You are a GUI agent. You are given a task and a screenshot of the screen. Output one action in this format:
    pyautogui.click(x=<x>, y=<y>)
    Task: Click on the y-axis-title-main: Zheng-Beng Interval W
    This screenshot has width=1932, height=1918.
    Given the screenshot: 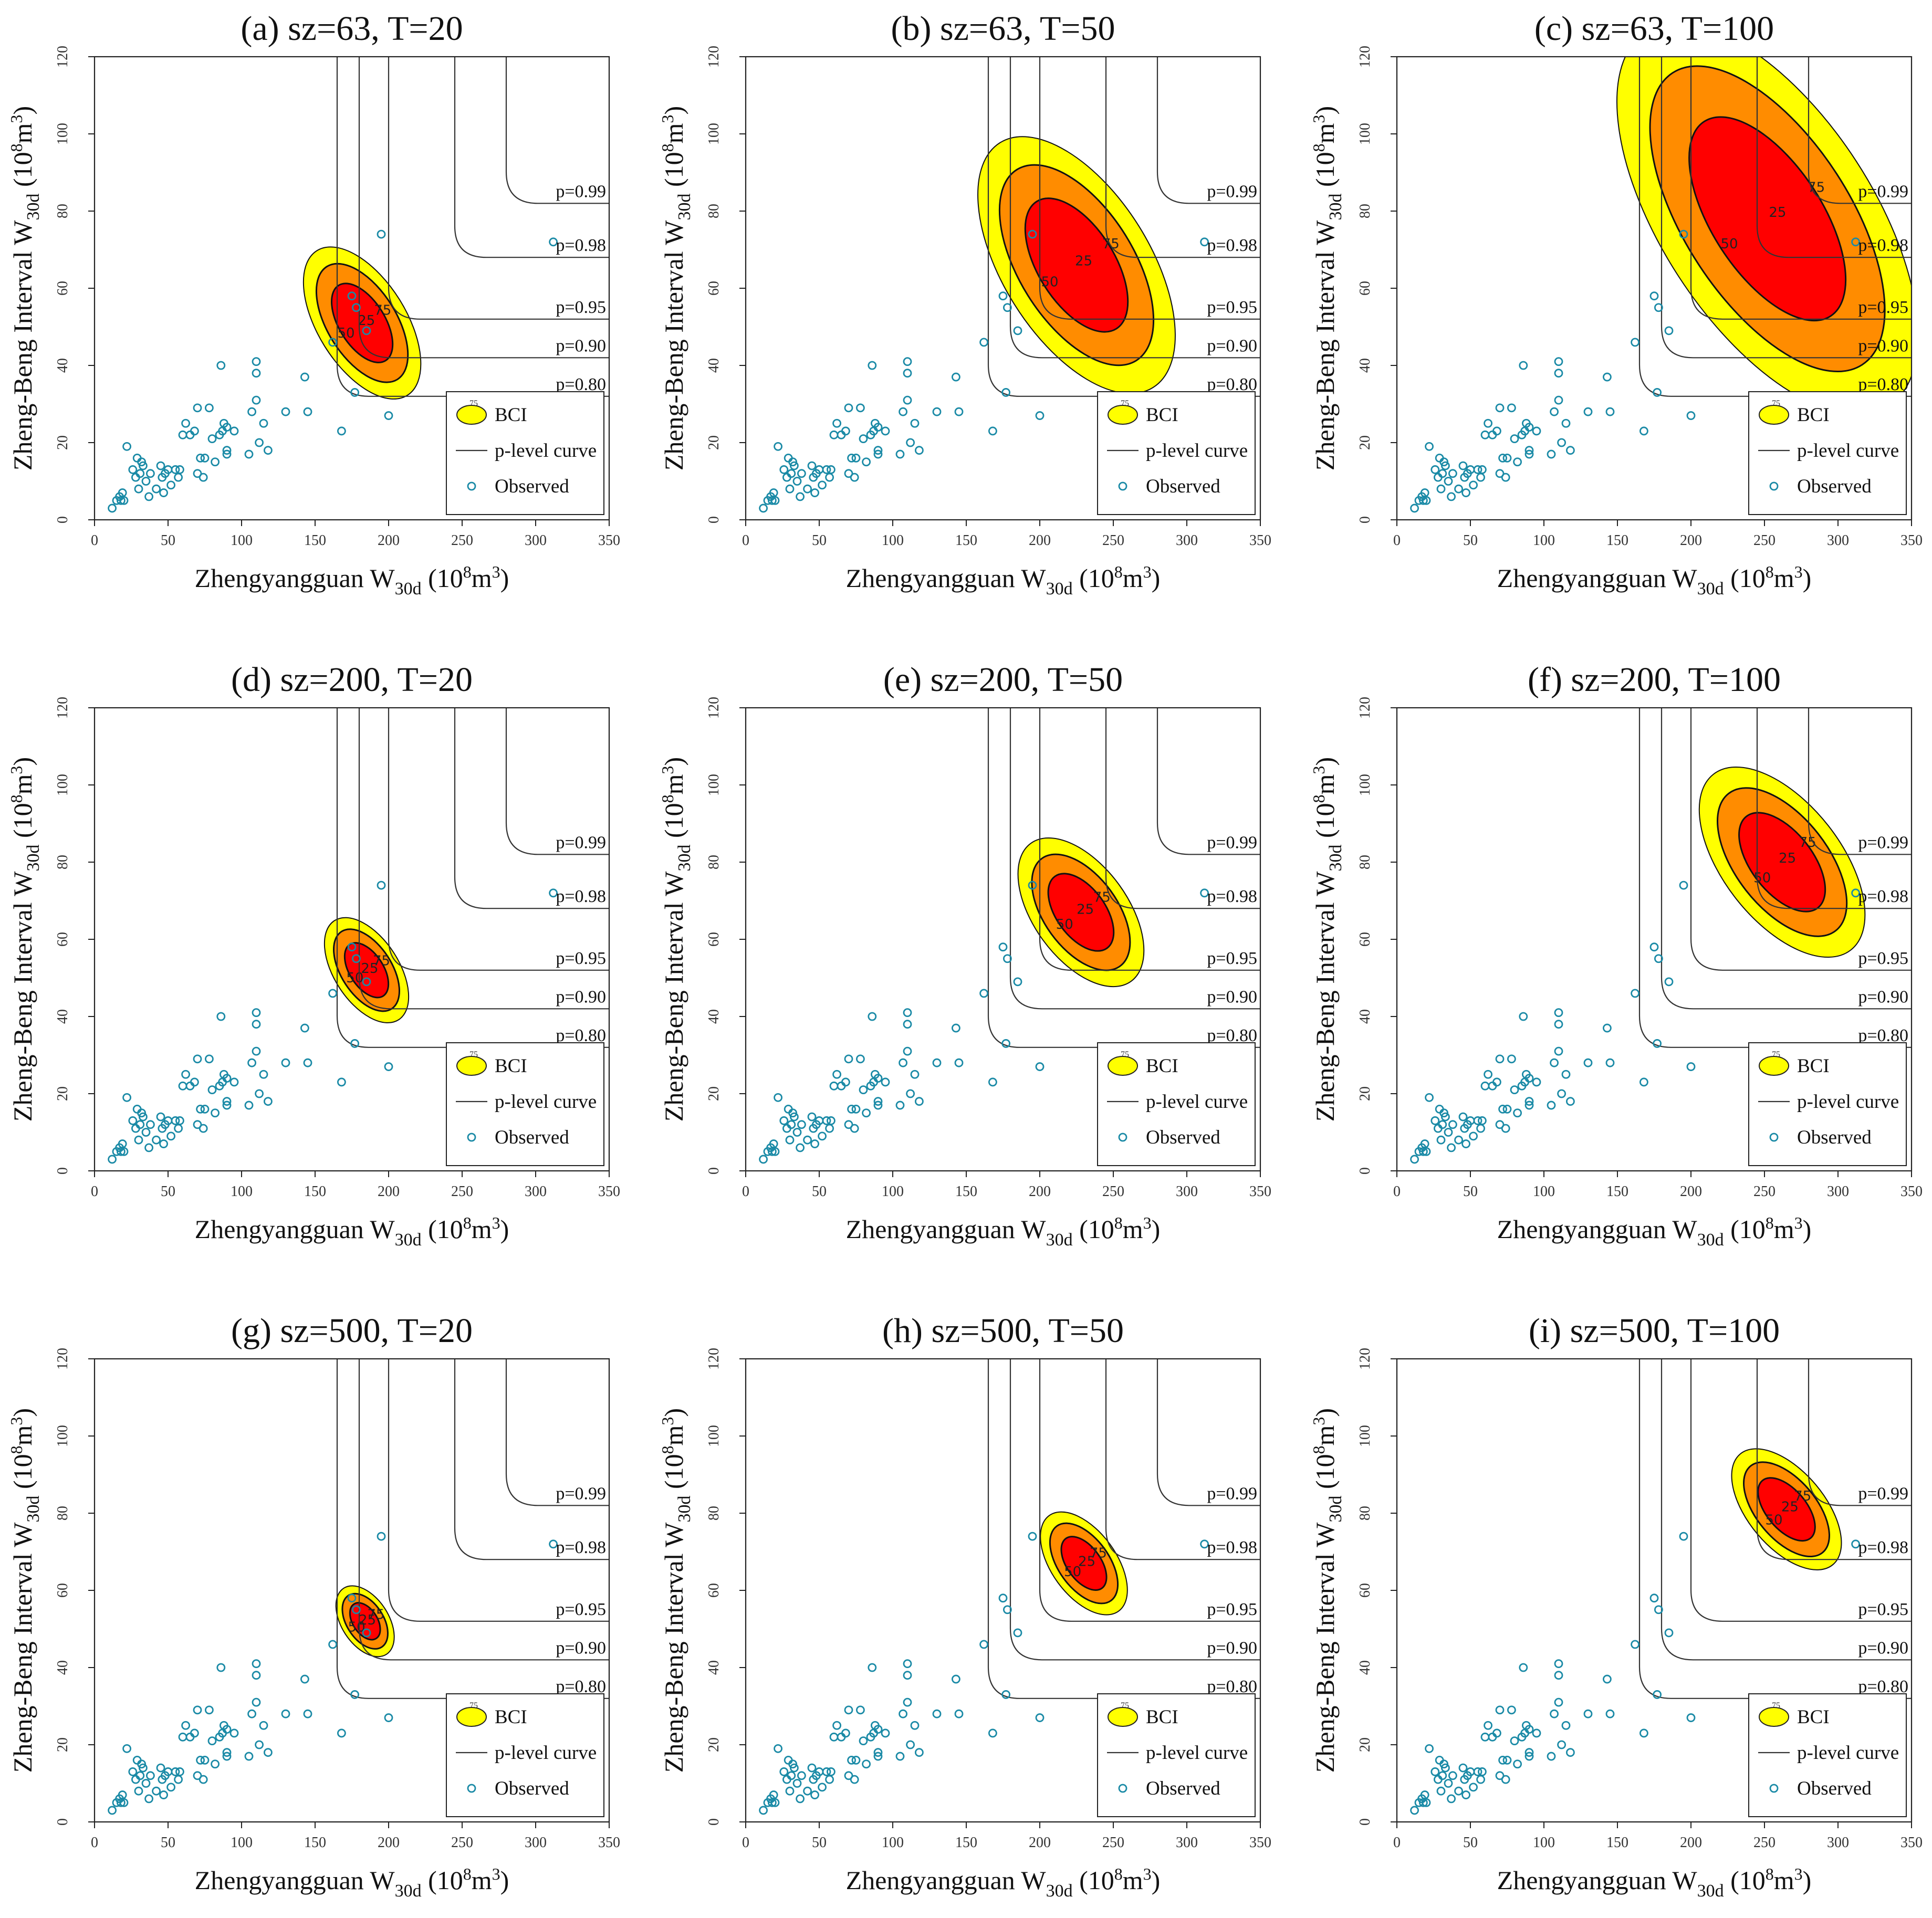 What is the action you would take?
    pyautogui.click(x=1325, y=345)
    